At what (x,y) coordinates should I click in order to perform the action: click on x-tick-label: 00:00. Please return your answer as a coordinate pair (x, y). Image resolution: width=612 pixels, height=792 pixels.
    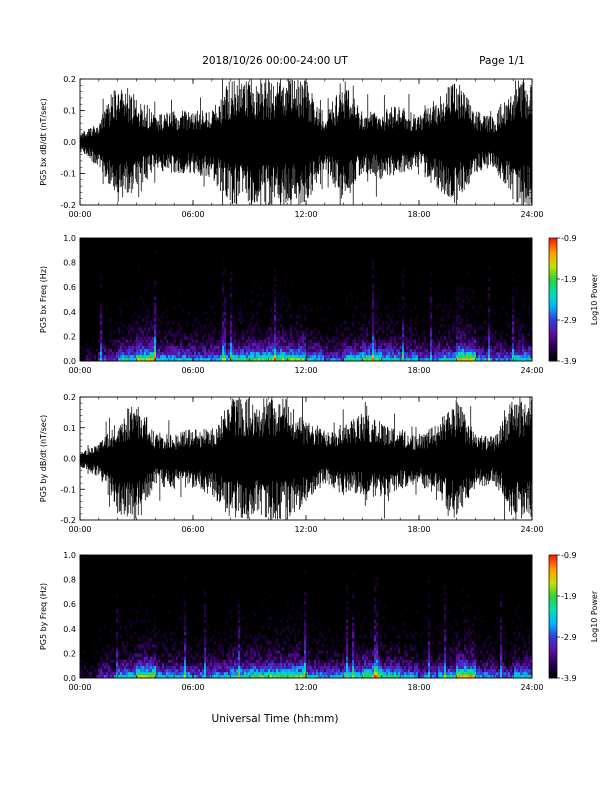
    Looking at the image, I should click on (79, 370).